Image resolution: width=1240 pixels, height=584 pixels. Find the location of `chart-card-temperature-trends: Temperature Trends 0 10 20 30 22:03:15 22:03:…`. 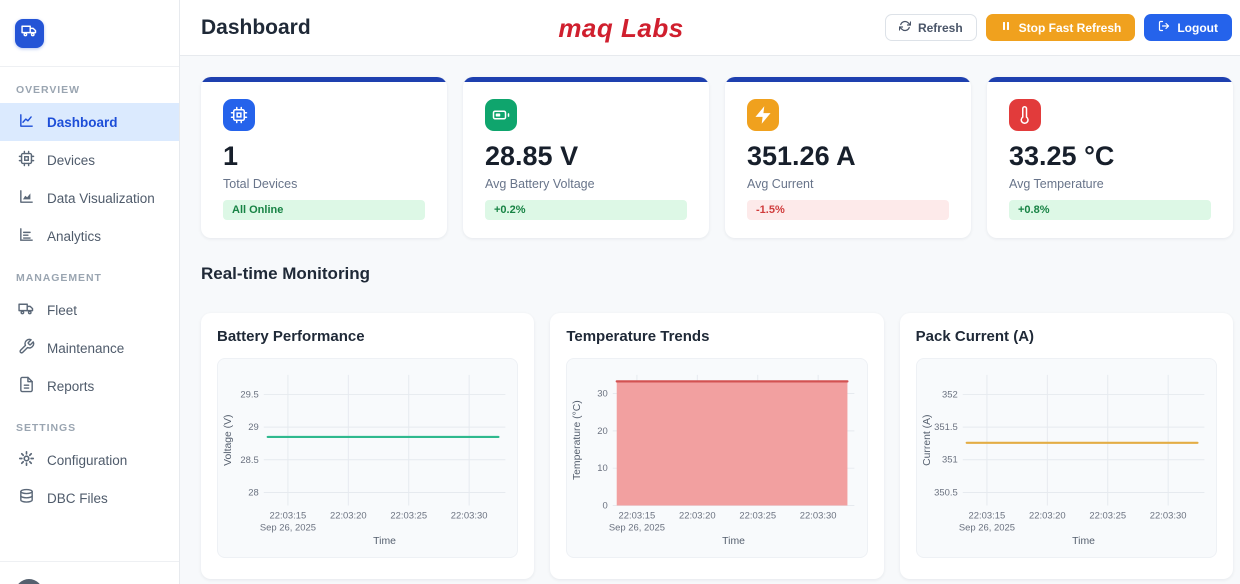

chart-card-temperature-trends: Temperature Trends 0 10 20 30 22:03:15 22:03:… is located at coordinates (717, 446).